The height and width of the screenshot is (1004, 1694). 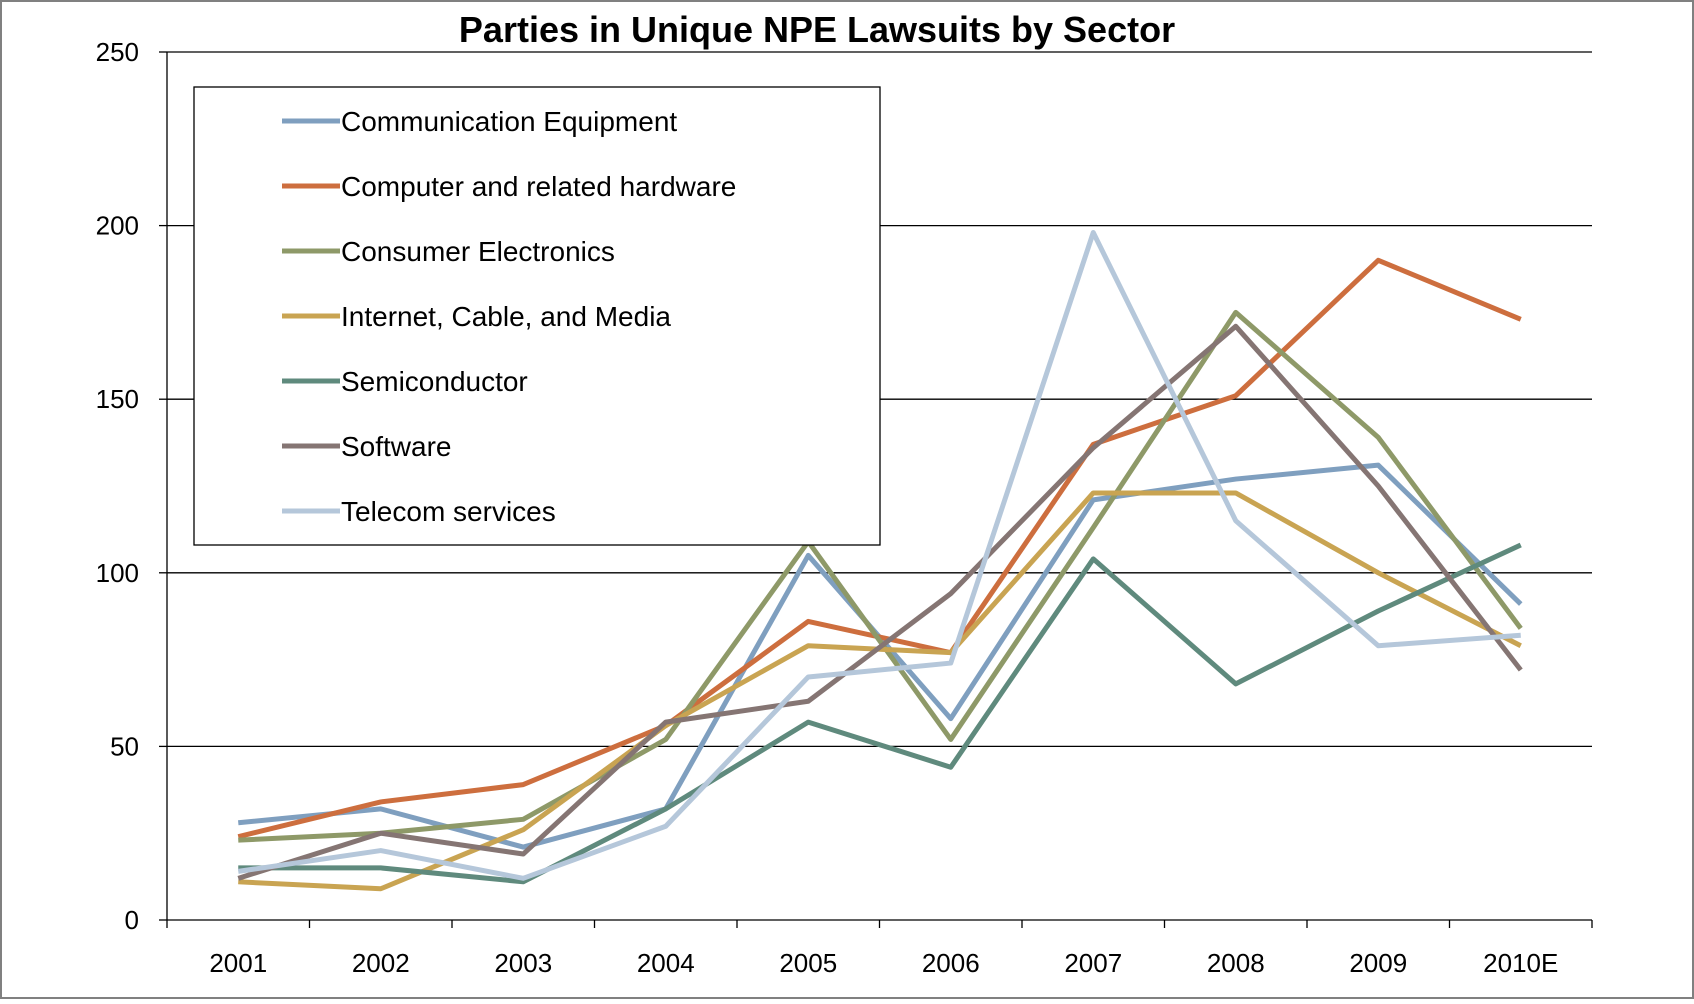 I want to click on legend-label-communication-equipment: Communication Equipment, so click(x=509, y=121).